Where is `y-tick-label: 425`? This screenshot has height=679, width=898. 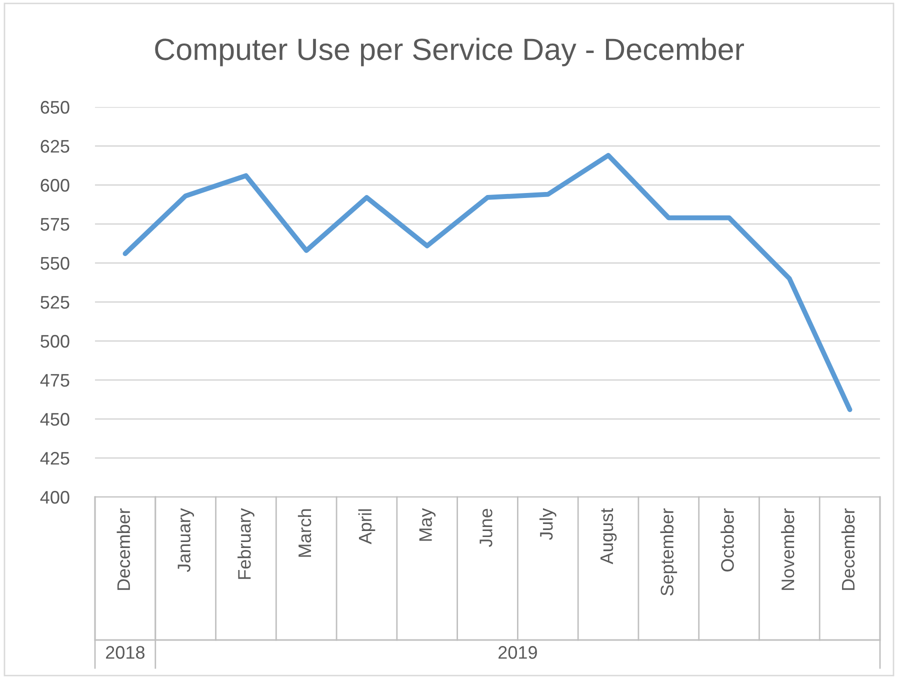
y-tick-label: 425 is located at coordinates (55, 458).